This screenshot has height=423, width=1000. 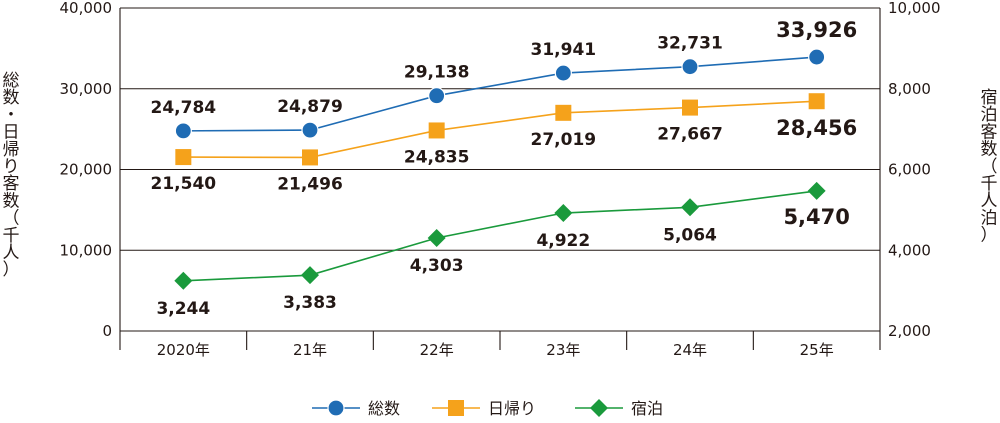 I want to click on data-label: 4,303, so click(x=437, y=266).